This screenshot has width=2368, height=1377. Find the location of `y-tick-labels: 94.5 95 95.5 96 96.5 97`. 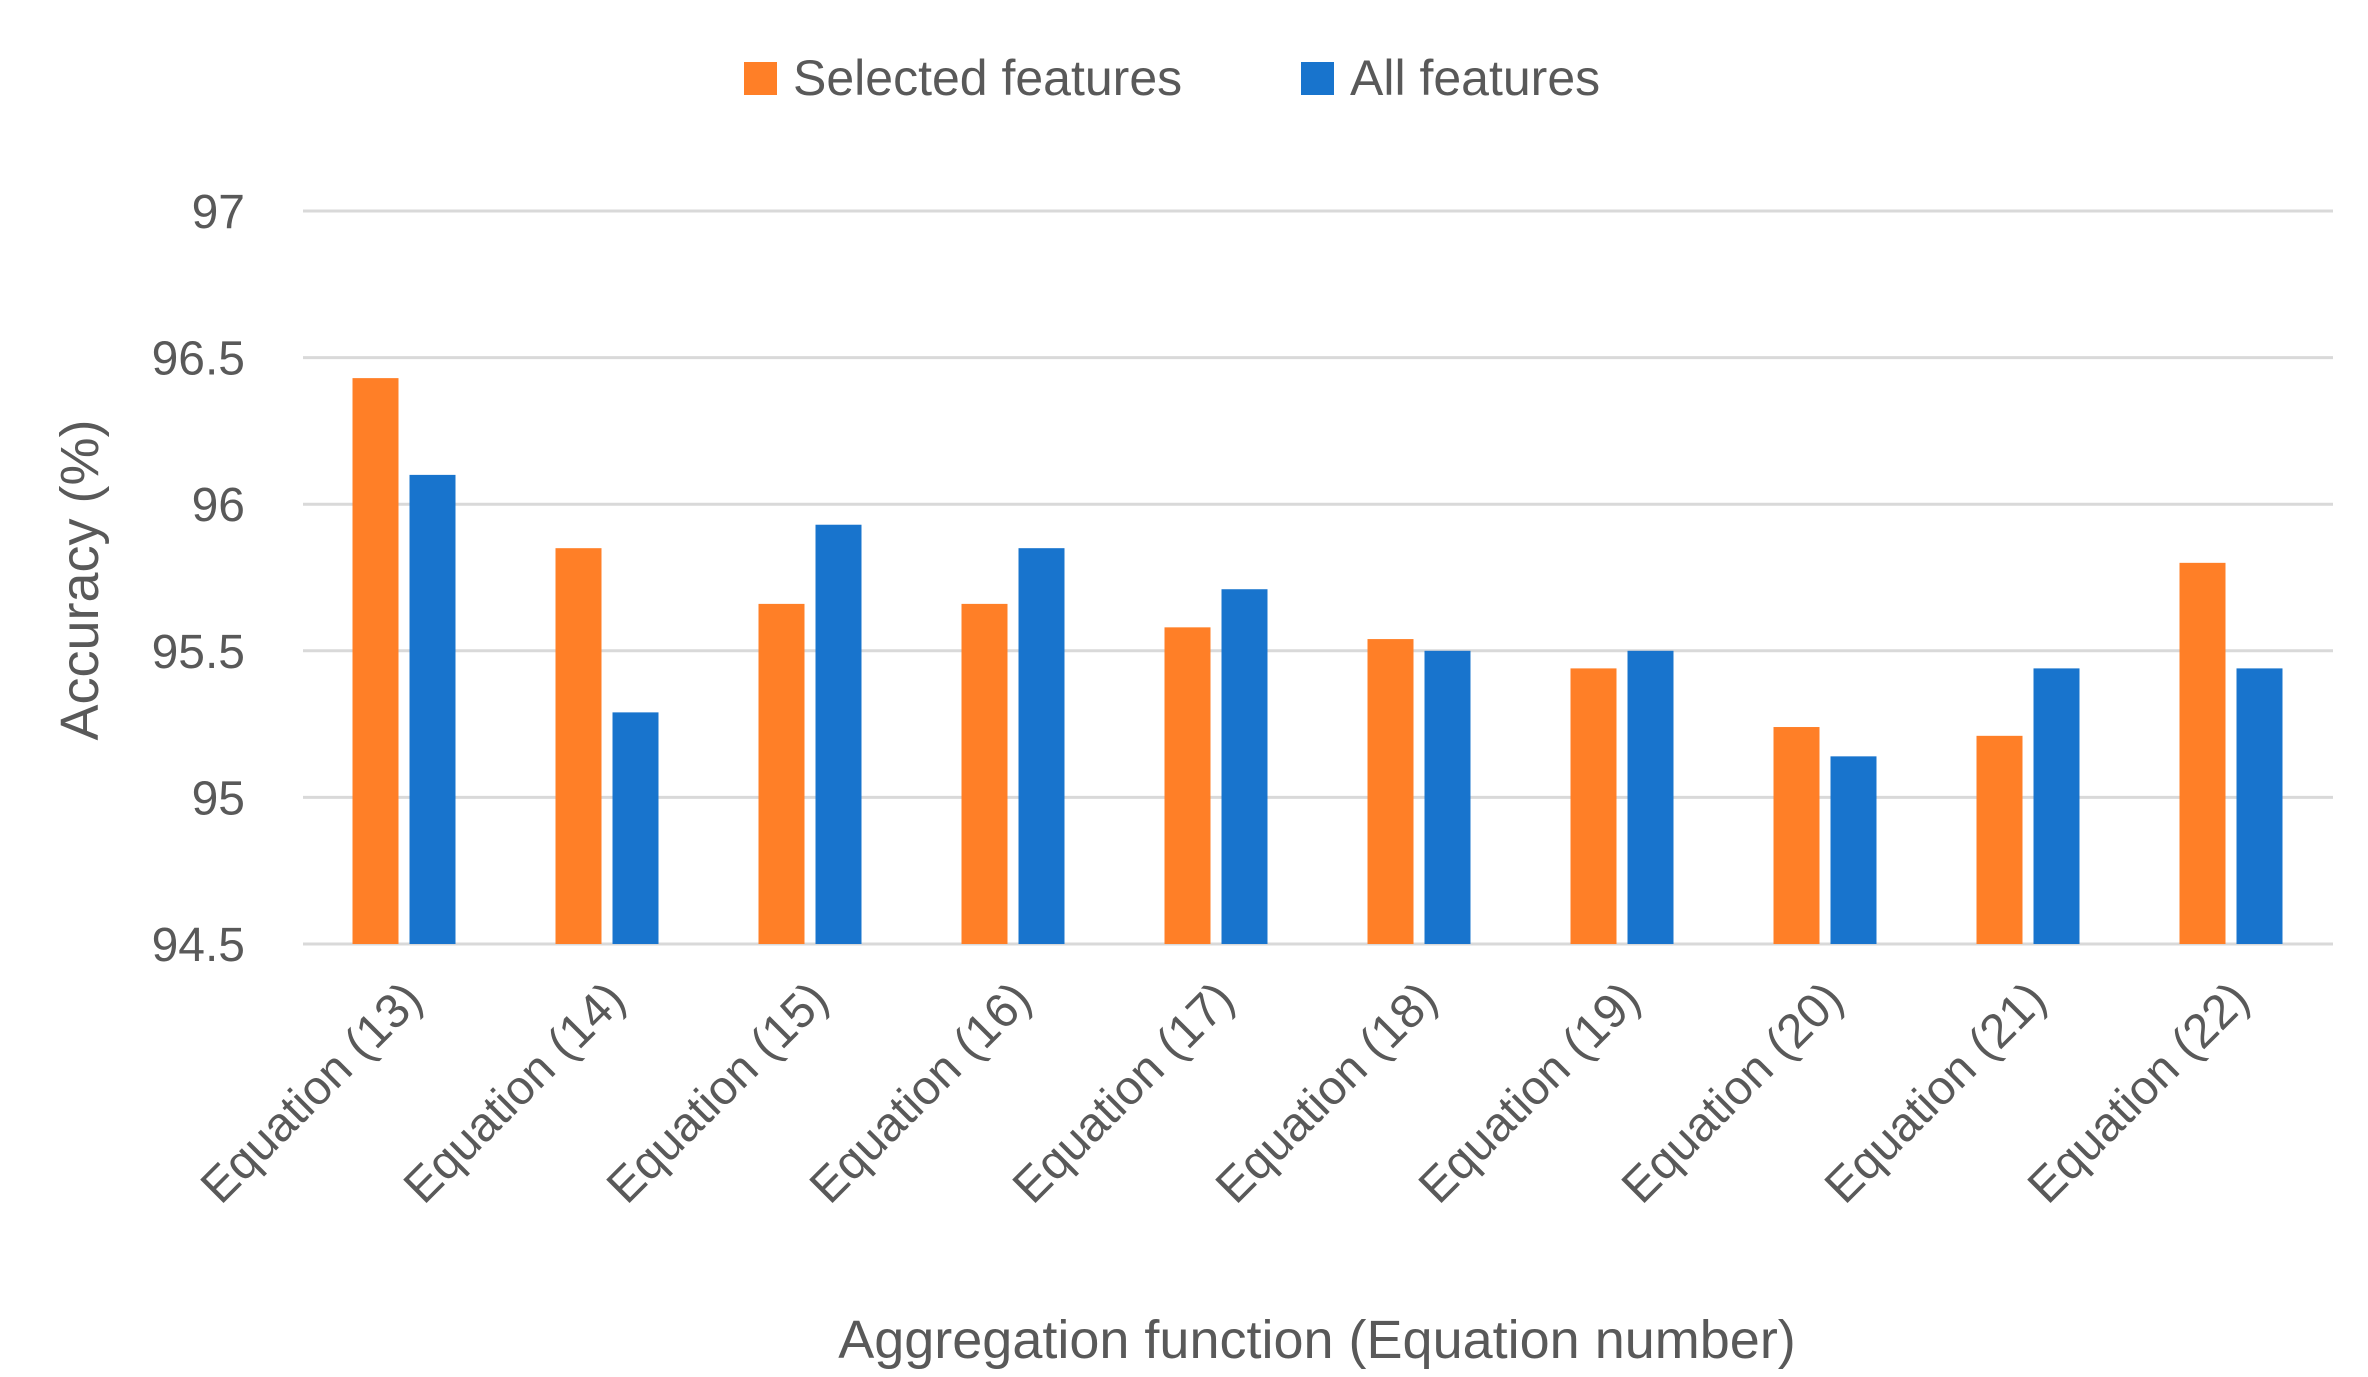

y-tick-labels: 94.5 95 95.5 96 96.5 97 is located at coordinates (198, 579).